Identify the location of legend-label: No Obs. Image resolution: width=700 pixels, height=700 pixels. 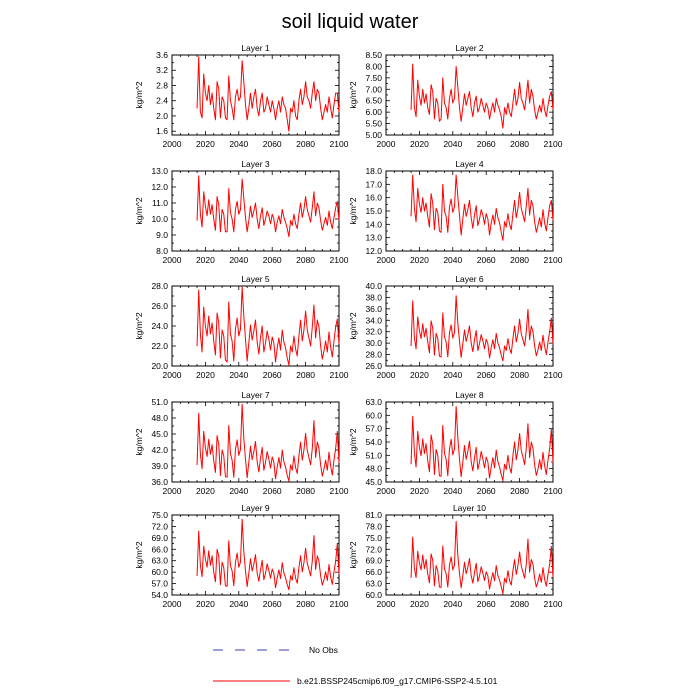
(323, 650).